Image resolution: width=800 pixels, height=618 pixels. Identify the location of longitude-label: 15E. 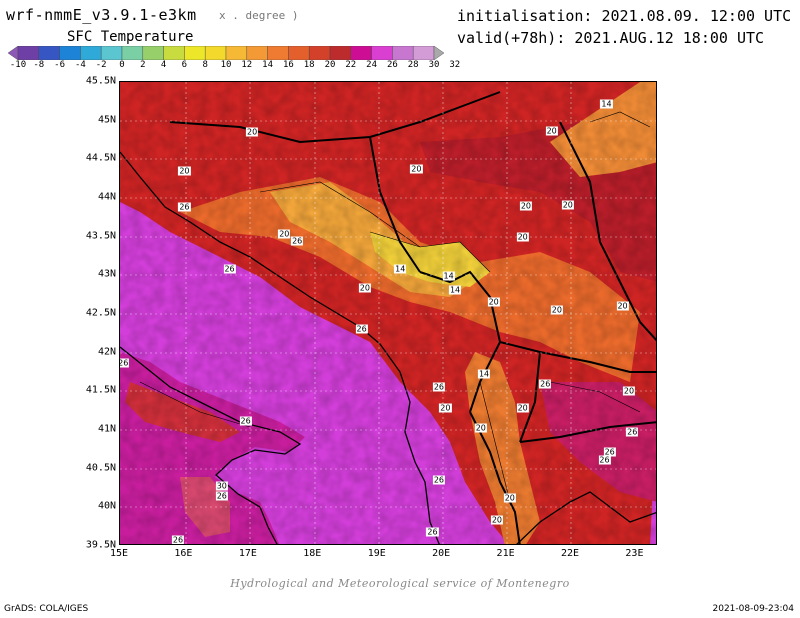
(119, 553).